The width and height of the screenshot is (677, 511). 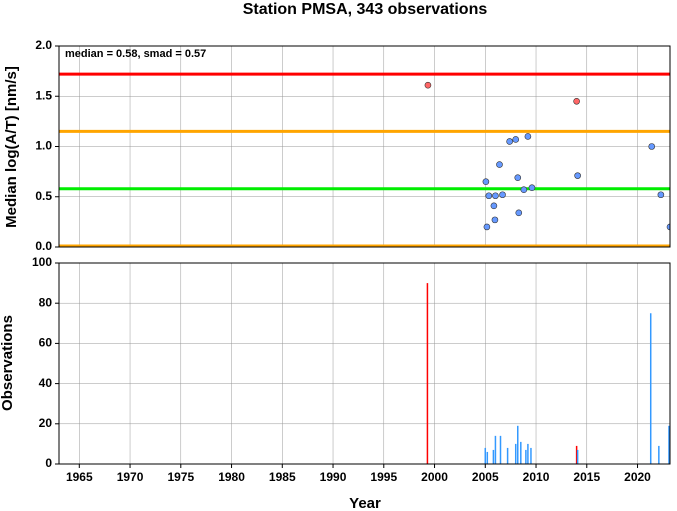 What do you see at coordinates (637, 477) in the screenshot?
I see `x-tick-label: 2020` at bounding box center [637, 477].